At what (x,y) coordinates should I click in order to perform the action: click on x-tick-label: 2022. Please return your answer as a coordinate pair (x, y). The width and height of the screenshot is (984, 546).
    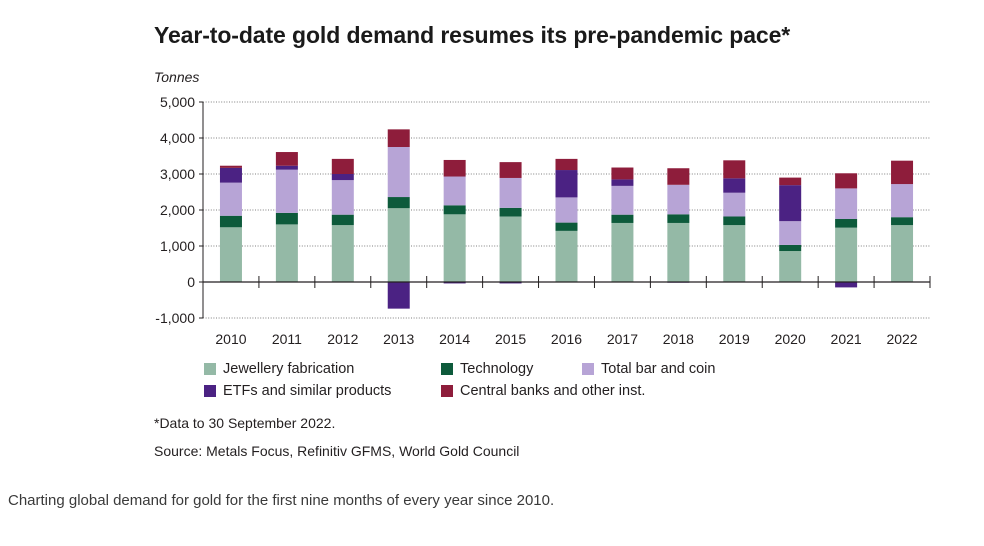
    Looking at the image, I should click on (901, 339).